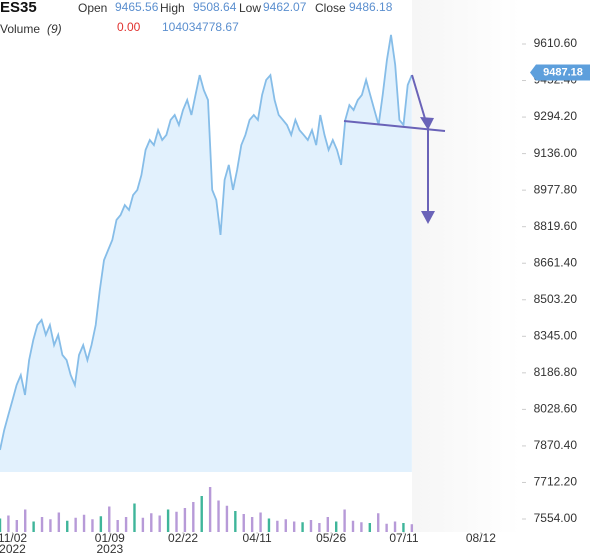  Describe the element at coordinates (481, 538) in the screenshot. I see `x-tick-label: 08/12` at that location.